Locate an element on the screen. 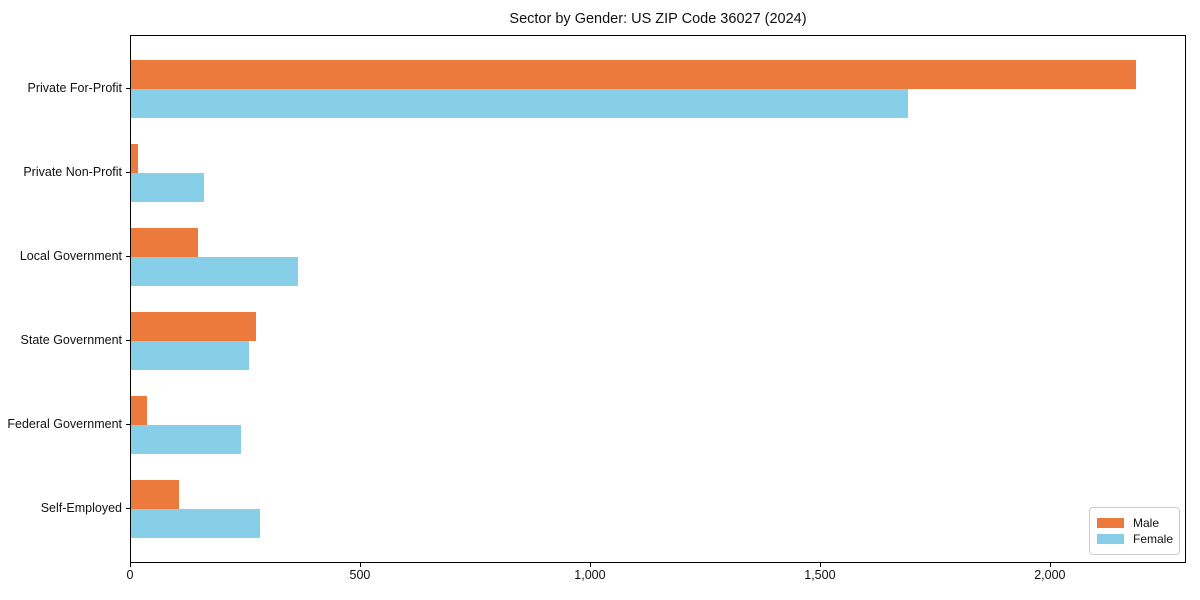  y-axis-label: State Government is located at coordinates (71, 340).